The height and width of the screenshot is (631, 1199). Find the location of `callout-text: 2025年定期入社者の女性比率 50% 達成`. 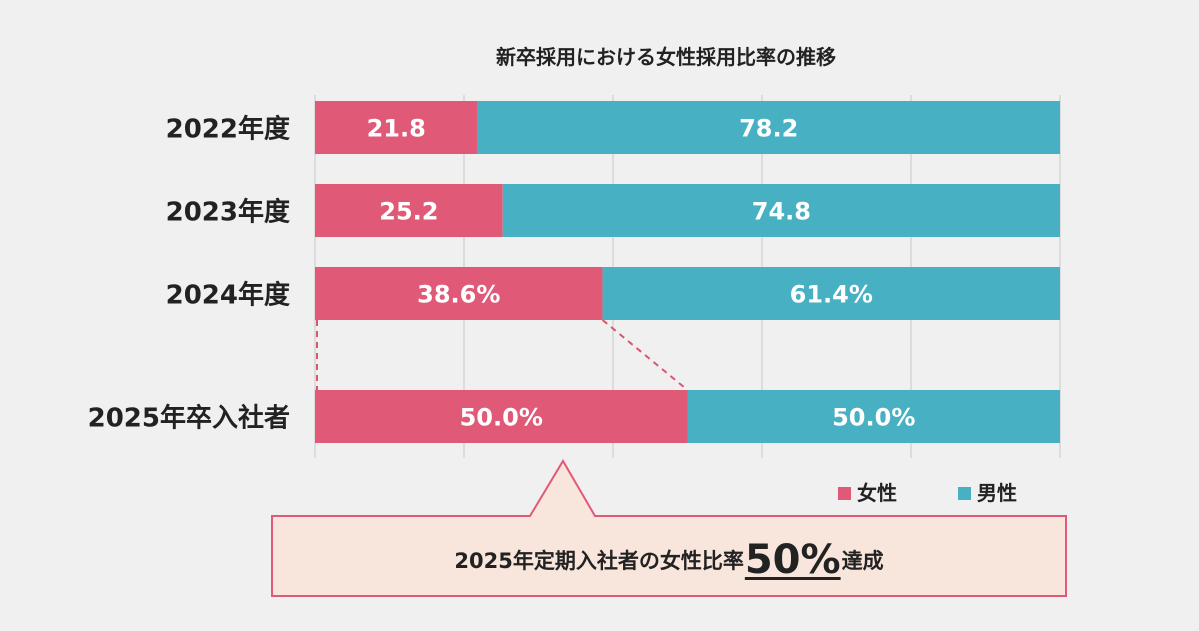

callout-text: 2025年定期入社者の女性比率 50% 達成 is located at coordinates (669, 560).